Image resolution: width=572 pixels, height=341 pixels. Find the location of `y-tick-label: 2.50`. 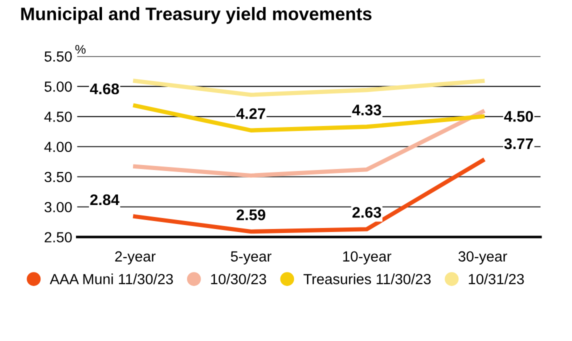

y-tick-label: 2.50 is located at coordinates (58, 237).